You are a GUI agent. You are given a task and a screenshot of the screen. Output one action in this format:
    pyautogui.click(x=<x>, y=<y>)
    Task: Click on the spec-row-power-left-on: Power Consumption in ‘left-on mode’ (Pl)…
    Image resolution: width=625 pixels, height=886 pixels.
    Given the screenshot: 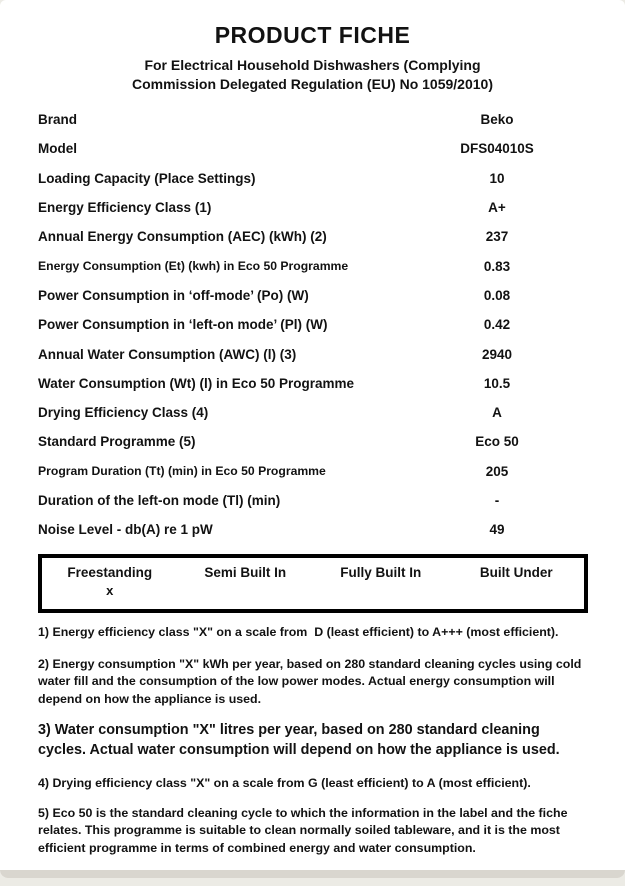 What is the action you would take?
    pyautogui.click(x=312, y=324)
    